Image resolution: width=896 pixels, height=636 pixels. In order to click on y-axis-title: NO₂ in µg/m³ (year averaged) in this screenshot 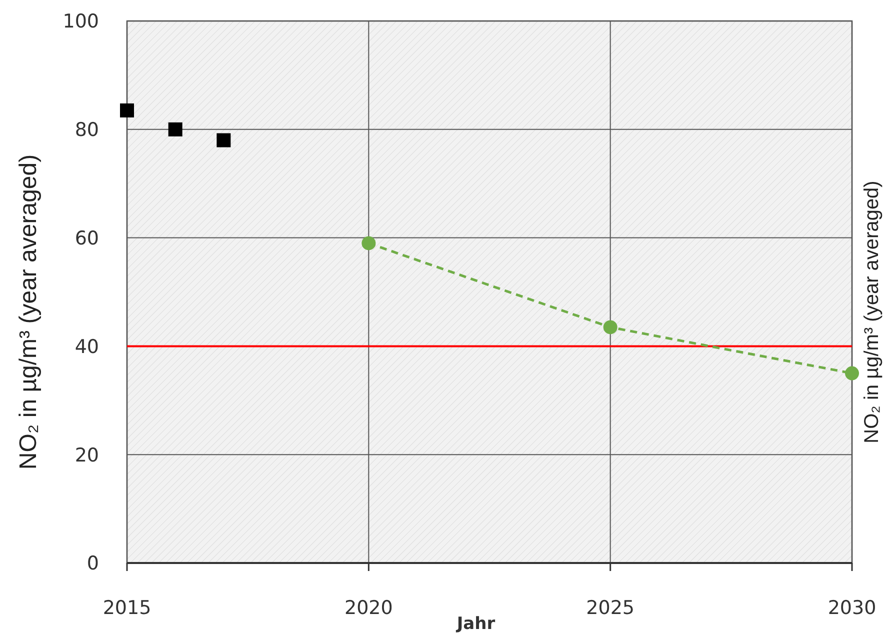, I will do `click(28, 312)`.